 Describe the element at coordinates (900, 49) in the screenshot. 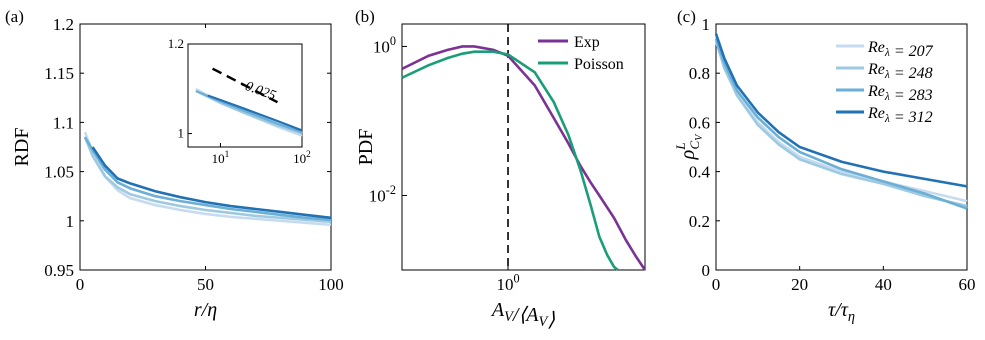

I see `legend-label-c: Reλ = 207` at that location.